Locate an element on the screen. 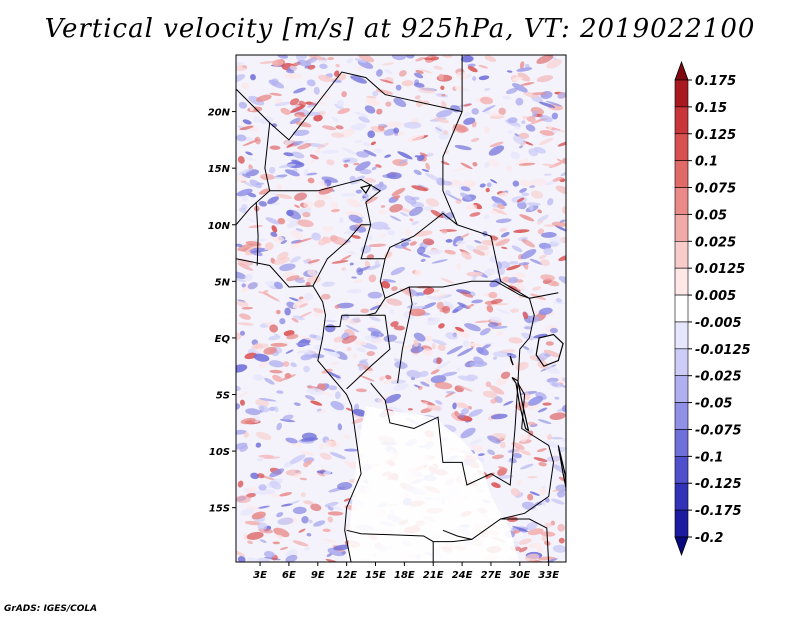 The height and width of the screenshot is (618, 800). border-line is located at coordinates (341, 255).